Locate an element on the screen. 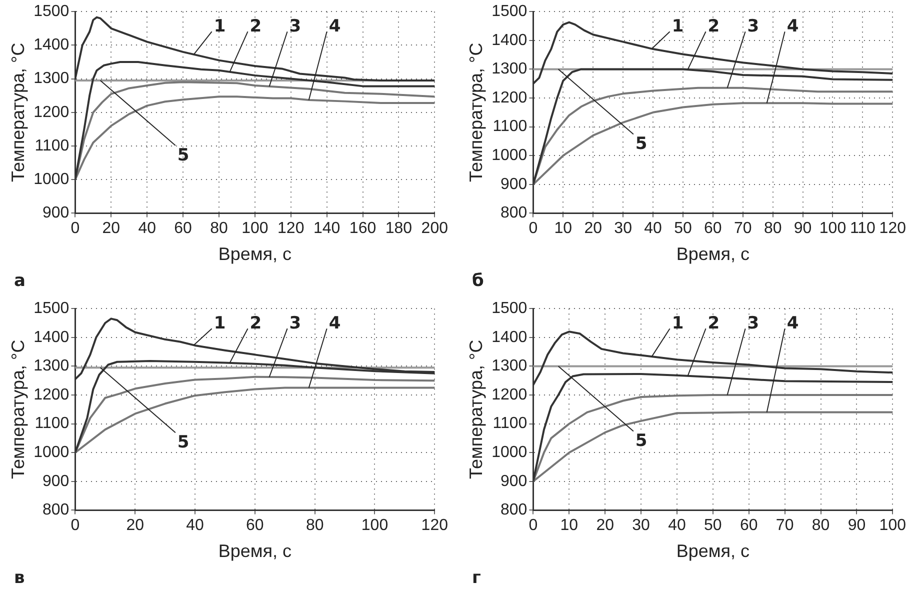 The width and height of the screenshot is (916, 594). text: а is located at coordinates (20, 281).